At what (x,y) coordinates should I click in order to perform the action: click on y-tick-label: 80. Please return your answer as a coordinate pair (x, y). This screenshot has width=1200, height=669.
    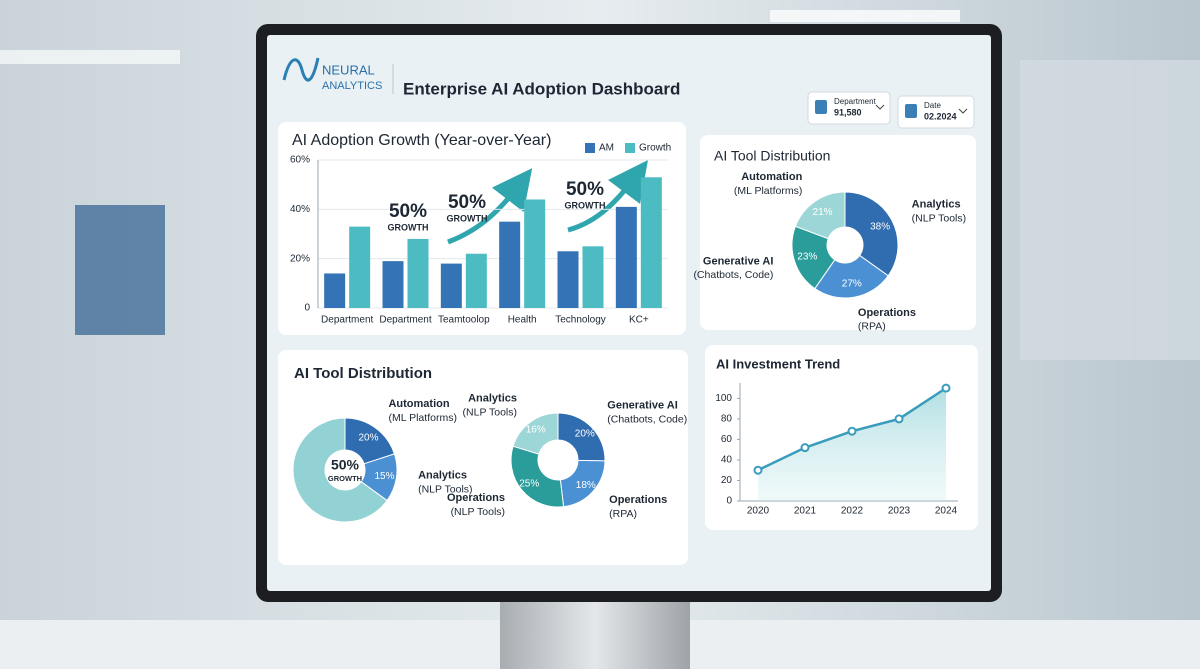
    Looking at the image, I should click on (727, 419).